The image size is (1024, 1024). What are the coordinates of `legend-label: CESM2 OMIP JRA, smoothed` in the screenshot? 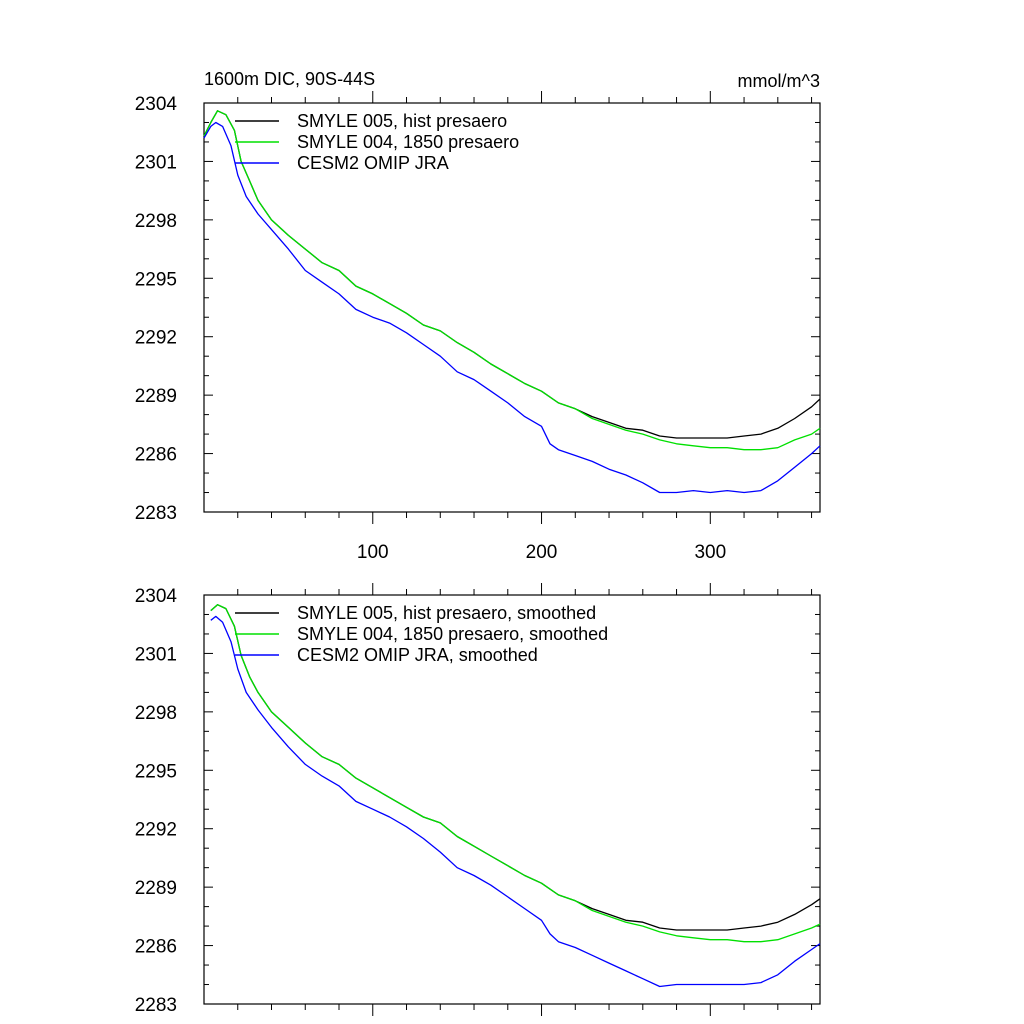 It's located at (417, 655).